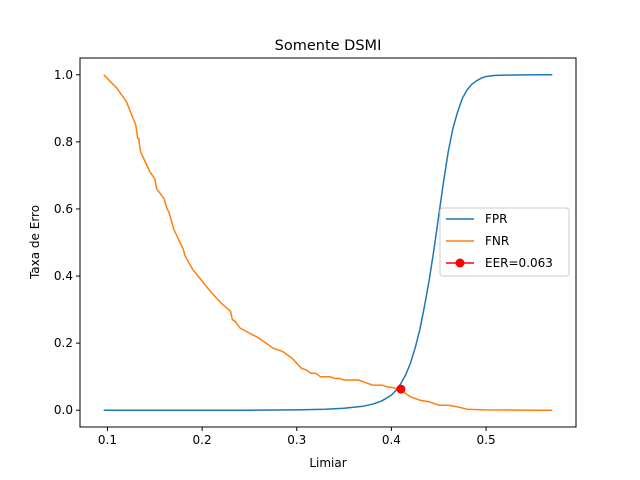 The height and width of the screenshot is (480, 640). What do you see at coordinates (202, 440) in the screenshot?
I see `x-tick-label: 0.2` at bounding box center [202, 440].